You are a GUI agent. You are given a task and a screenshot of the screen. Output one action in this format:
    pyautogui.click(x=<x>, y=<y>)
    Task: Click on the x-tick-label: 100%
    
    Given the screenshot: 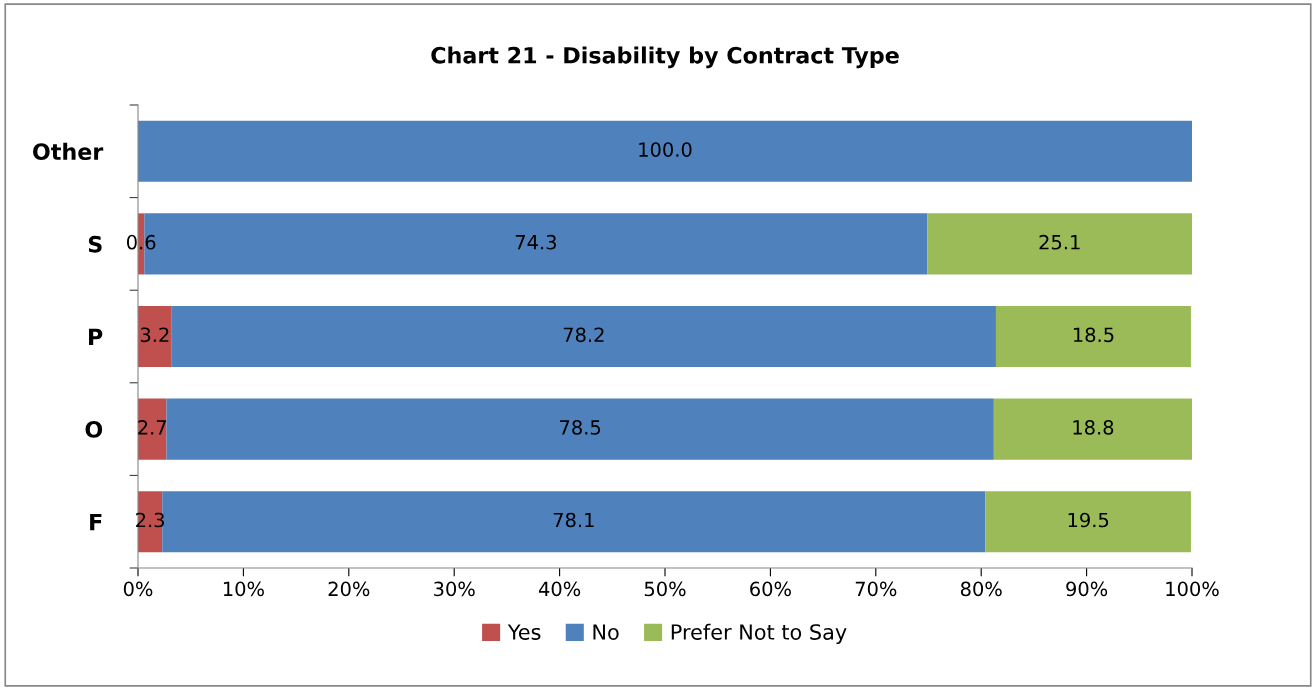 What is the action you would take?
    pyautogui.click(x=1192, y=589)
    